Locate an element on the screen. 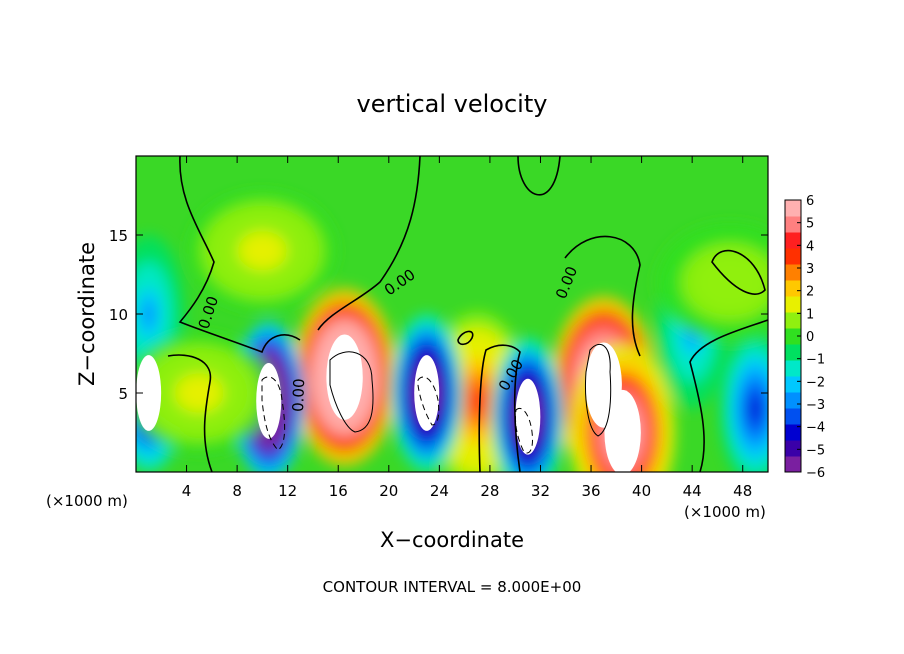  colorbar-tick-label: 2 is located at coordinates (810, 292).